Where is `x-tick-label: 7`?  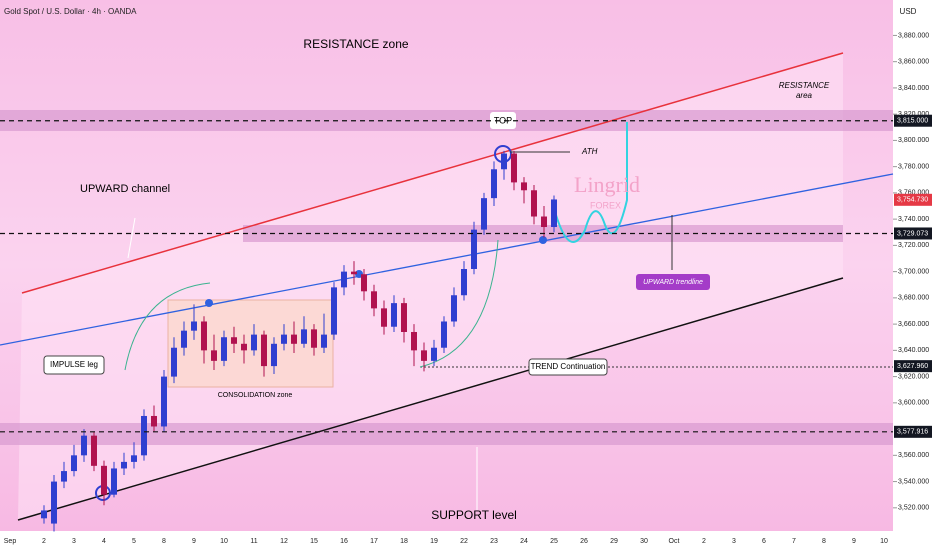 x-tick-label: 7 is located at coordinates (794, 541).